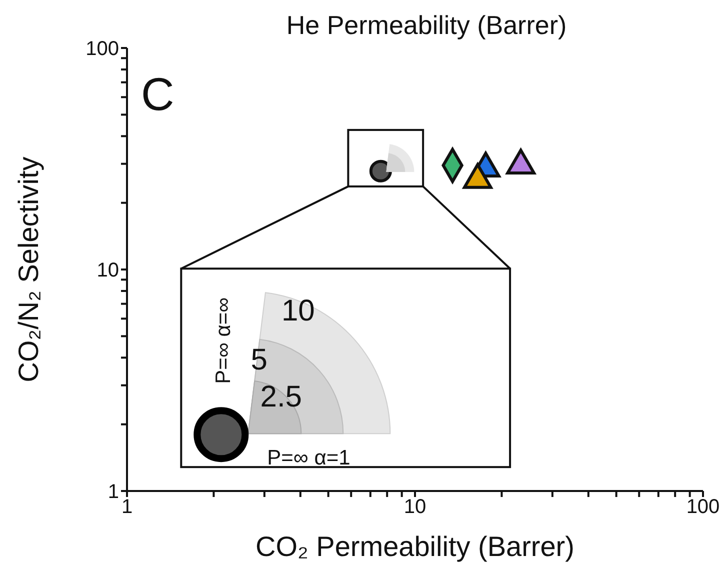  What do you see at coordinates (298, 311) in the screenshot?
I see `annotation: 10` at bounding box center [298, 311].